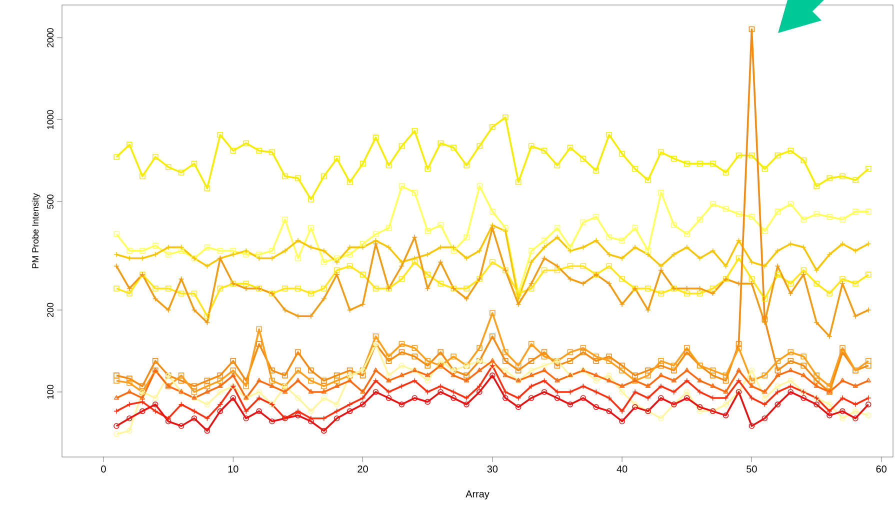 The height and width of the screenshot is (516, 895). I want to click on x-tick-label: 10, so click(233, 469).